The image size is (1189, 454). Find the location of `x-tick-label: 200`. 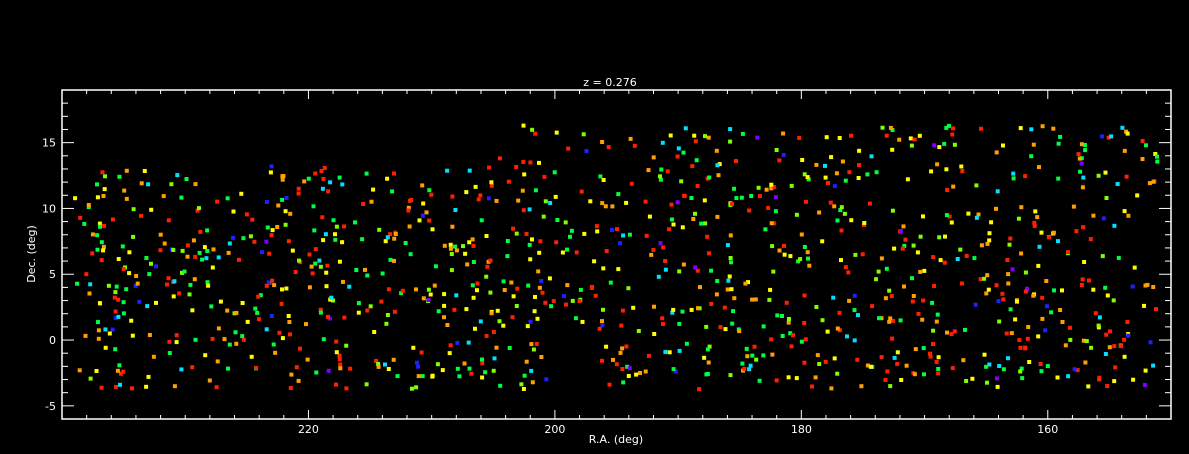

x-tick-label: 200 is located at coordinates (554, 429).